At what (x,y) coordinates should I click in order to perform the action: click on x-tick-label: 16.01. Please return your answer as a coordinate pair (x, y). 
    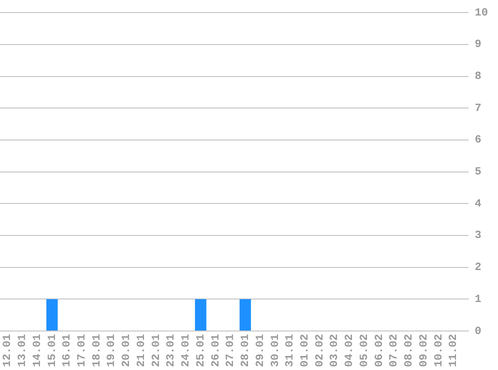
    Looking at the image, I should click on (68, 351).